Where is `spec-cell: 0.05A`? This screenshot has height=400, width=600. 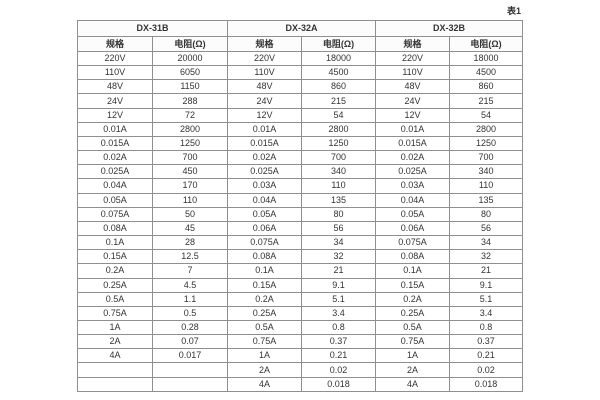
spec-cell: 0.05A is located at coordinates (265, 214).